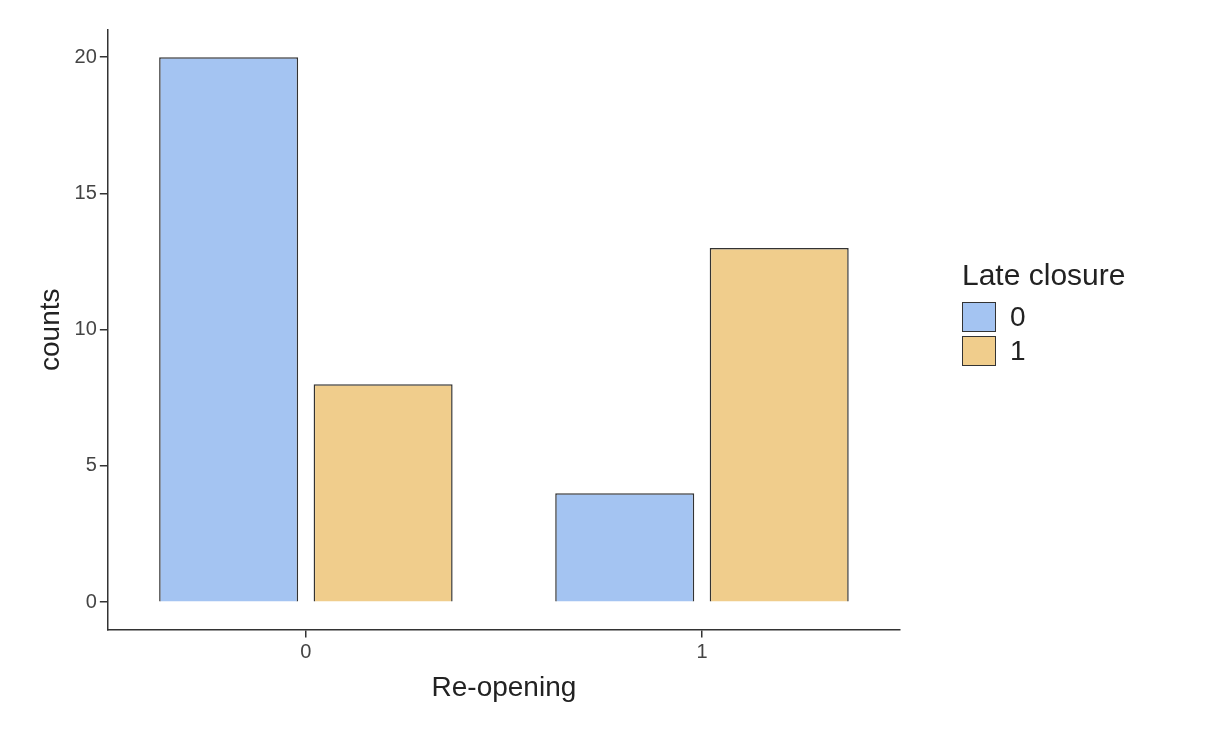 The height and width of the screenshot is (729, 1216). Describe the element at coordinates (85, 55) in the screenshot. I see `y-tick-label: 20` at that location.